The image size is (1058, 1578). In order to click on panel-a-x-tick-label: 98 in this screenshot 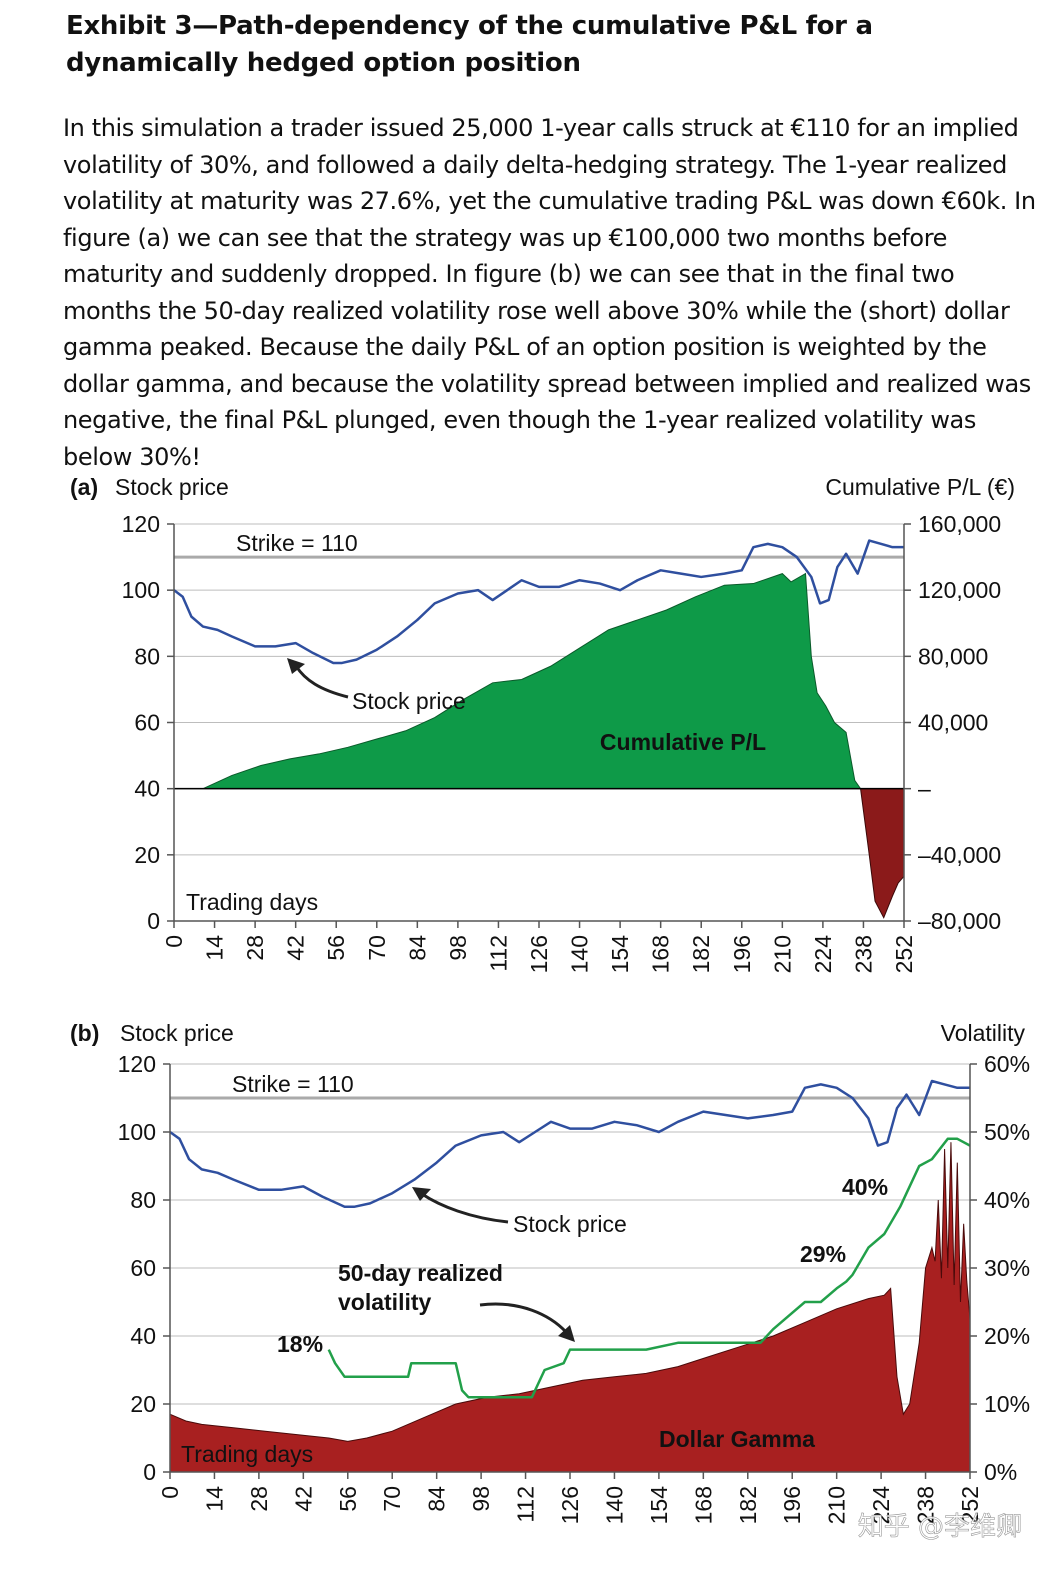, I will do `click(458, 948)`.